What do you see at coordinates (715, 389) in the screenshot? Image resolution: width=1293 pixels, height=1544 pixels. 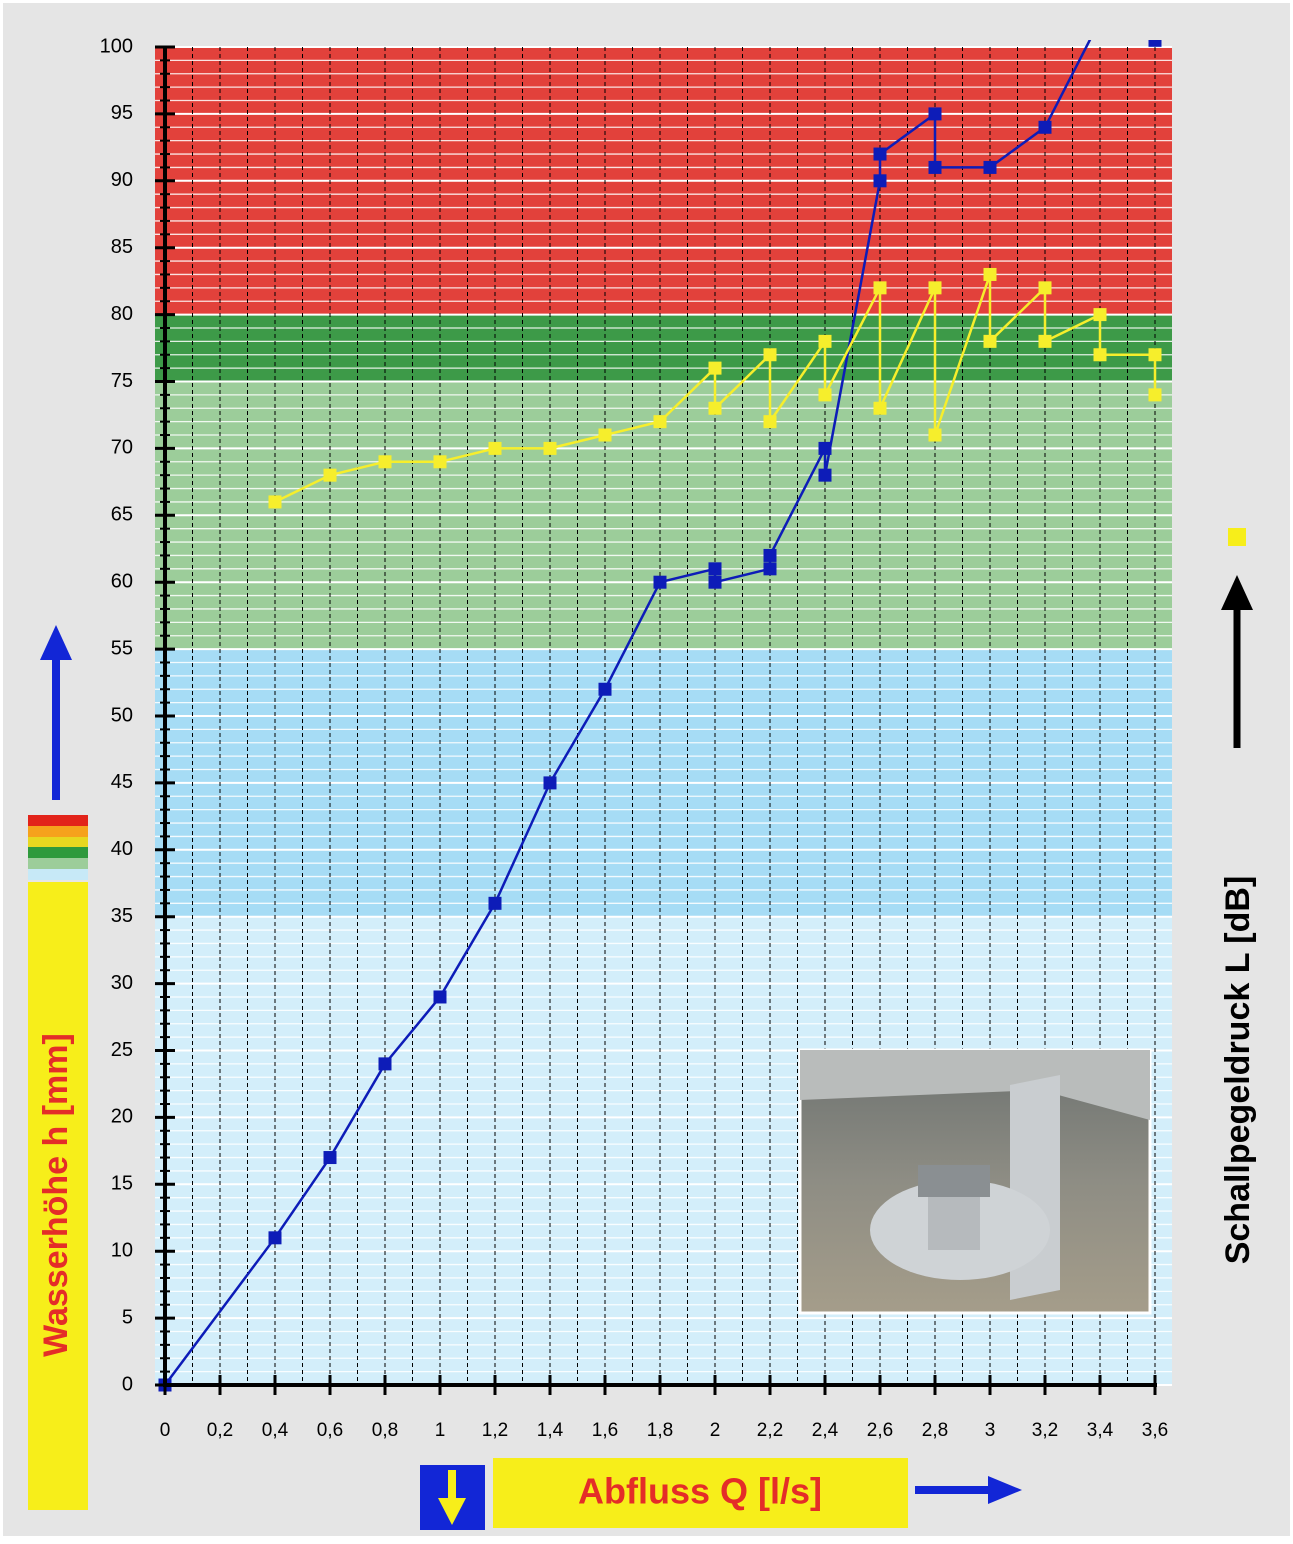 I see `series-line` at bounding box center [715, 389].